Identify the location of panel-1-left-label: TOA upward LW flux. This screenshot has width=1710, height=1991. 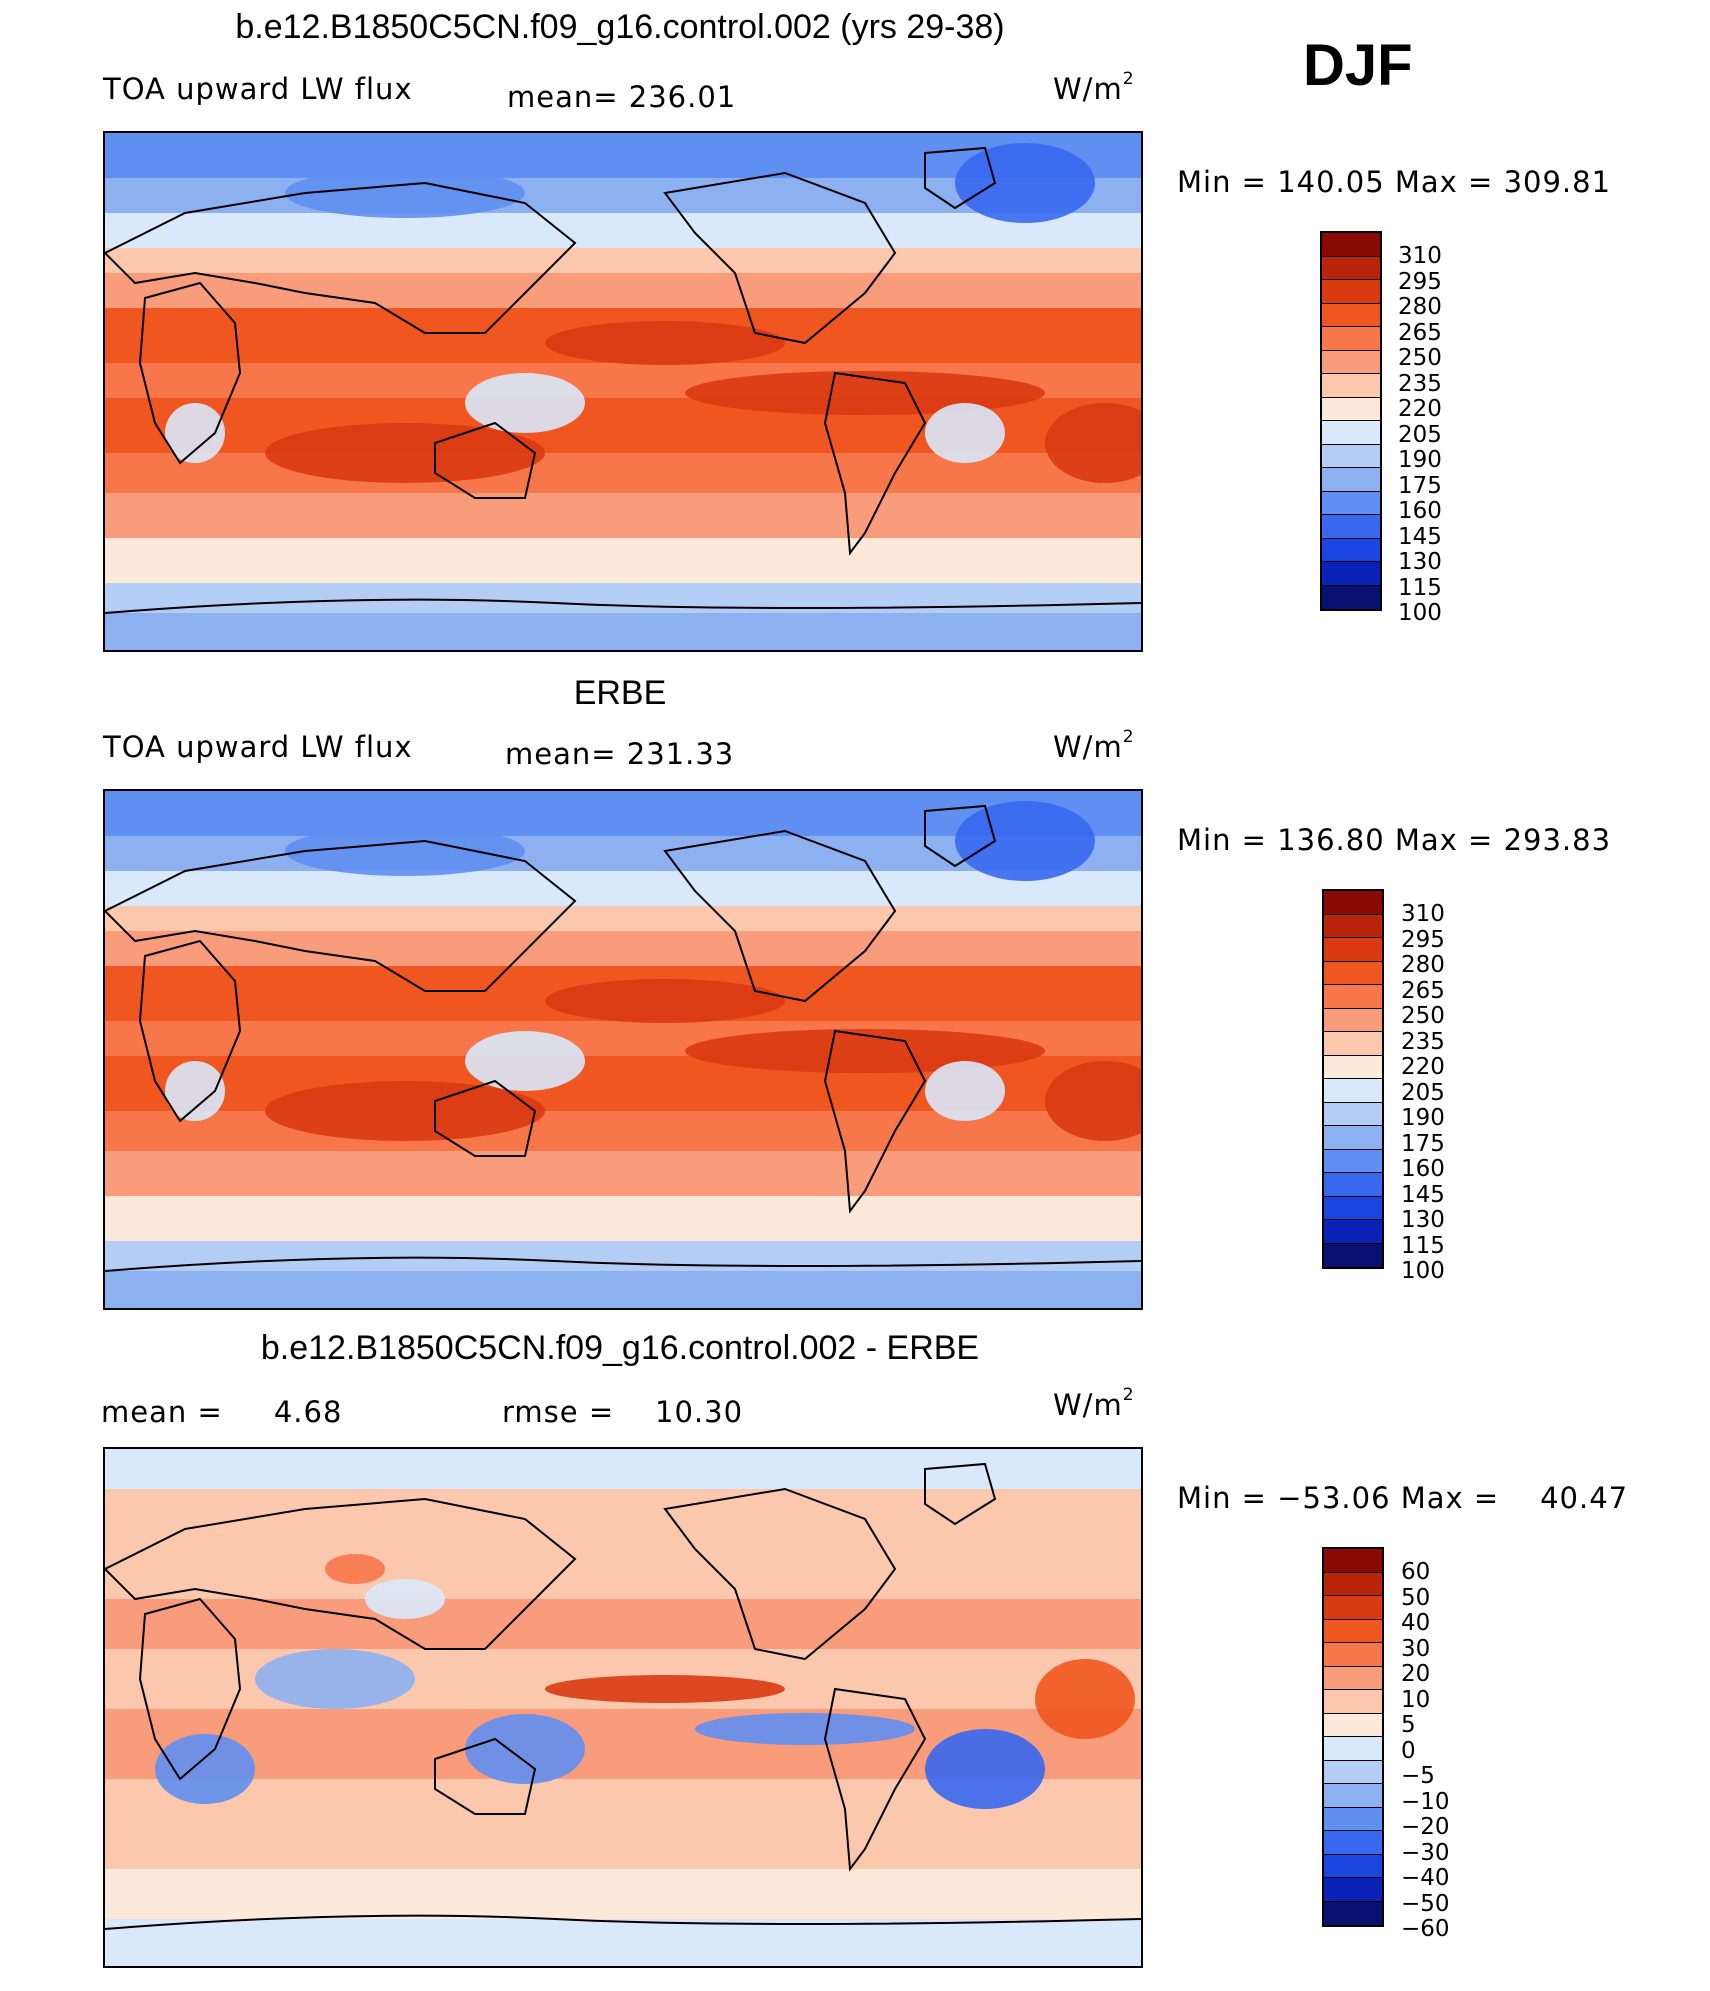
(258, 89).